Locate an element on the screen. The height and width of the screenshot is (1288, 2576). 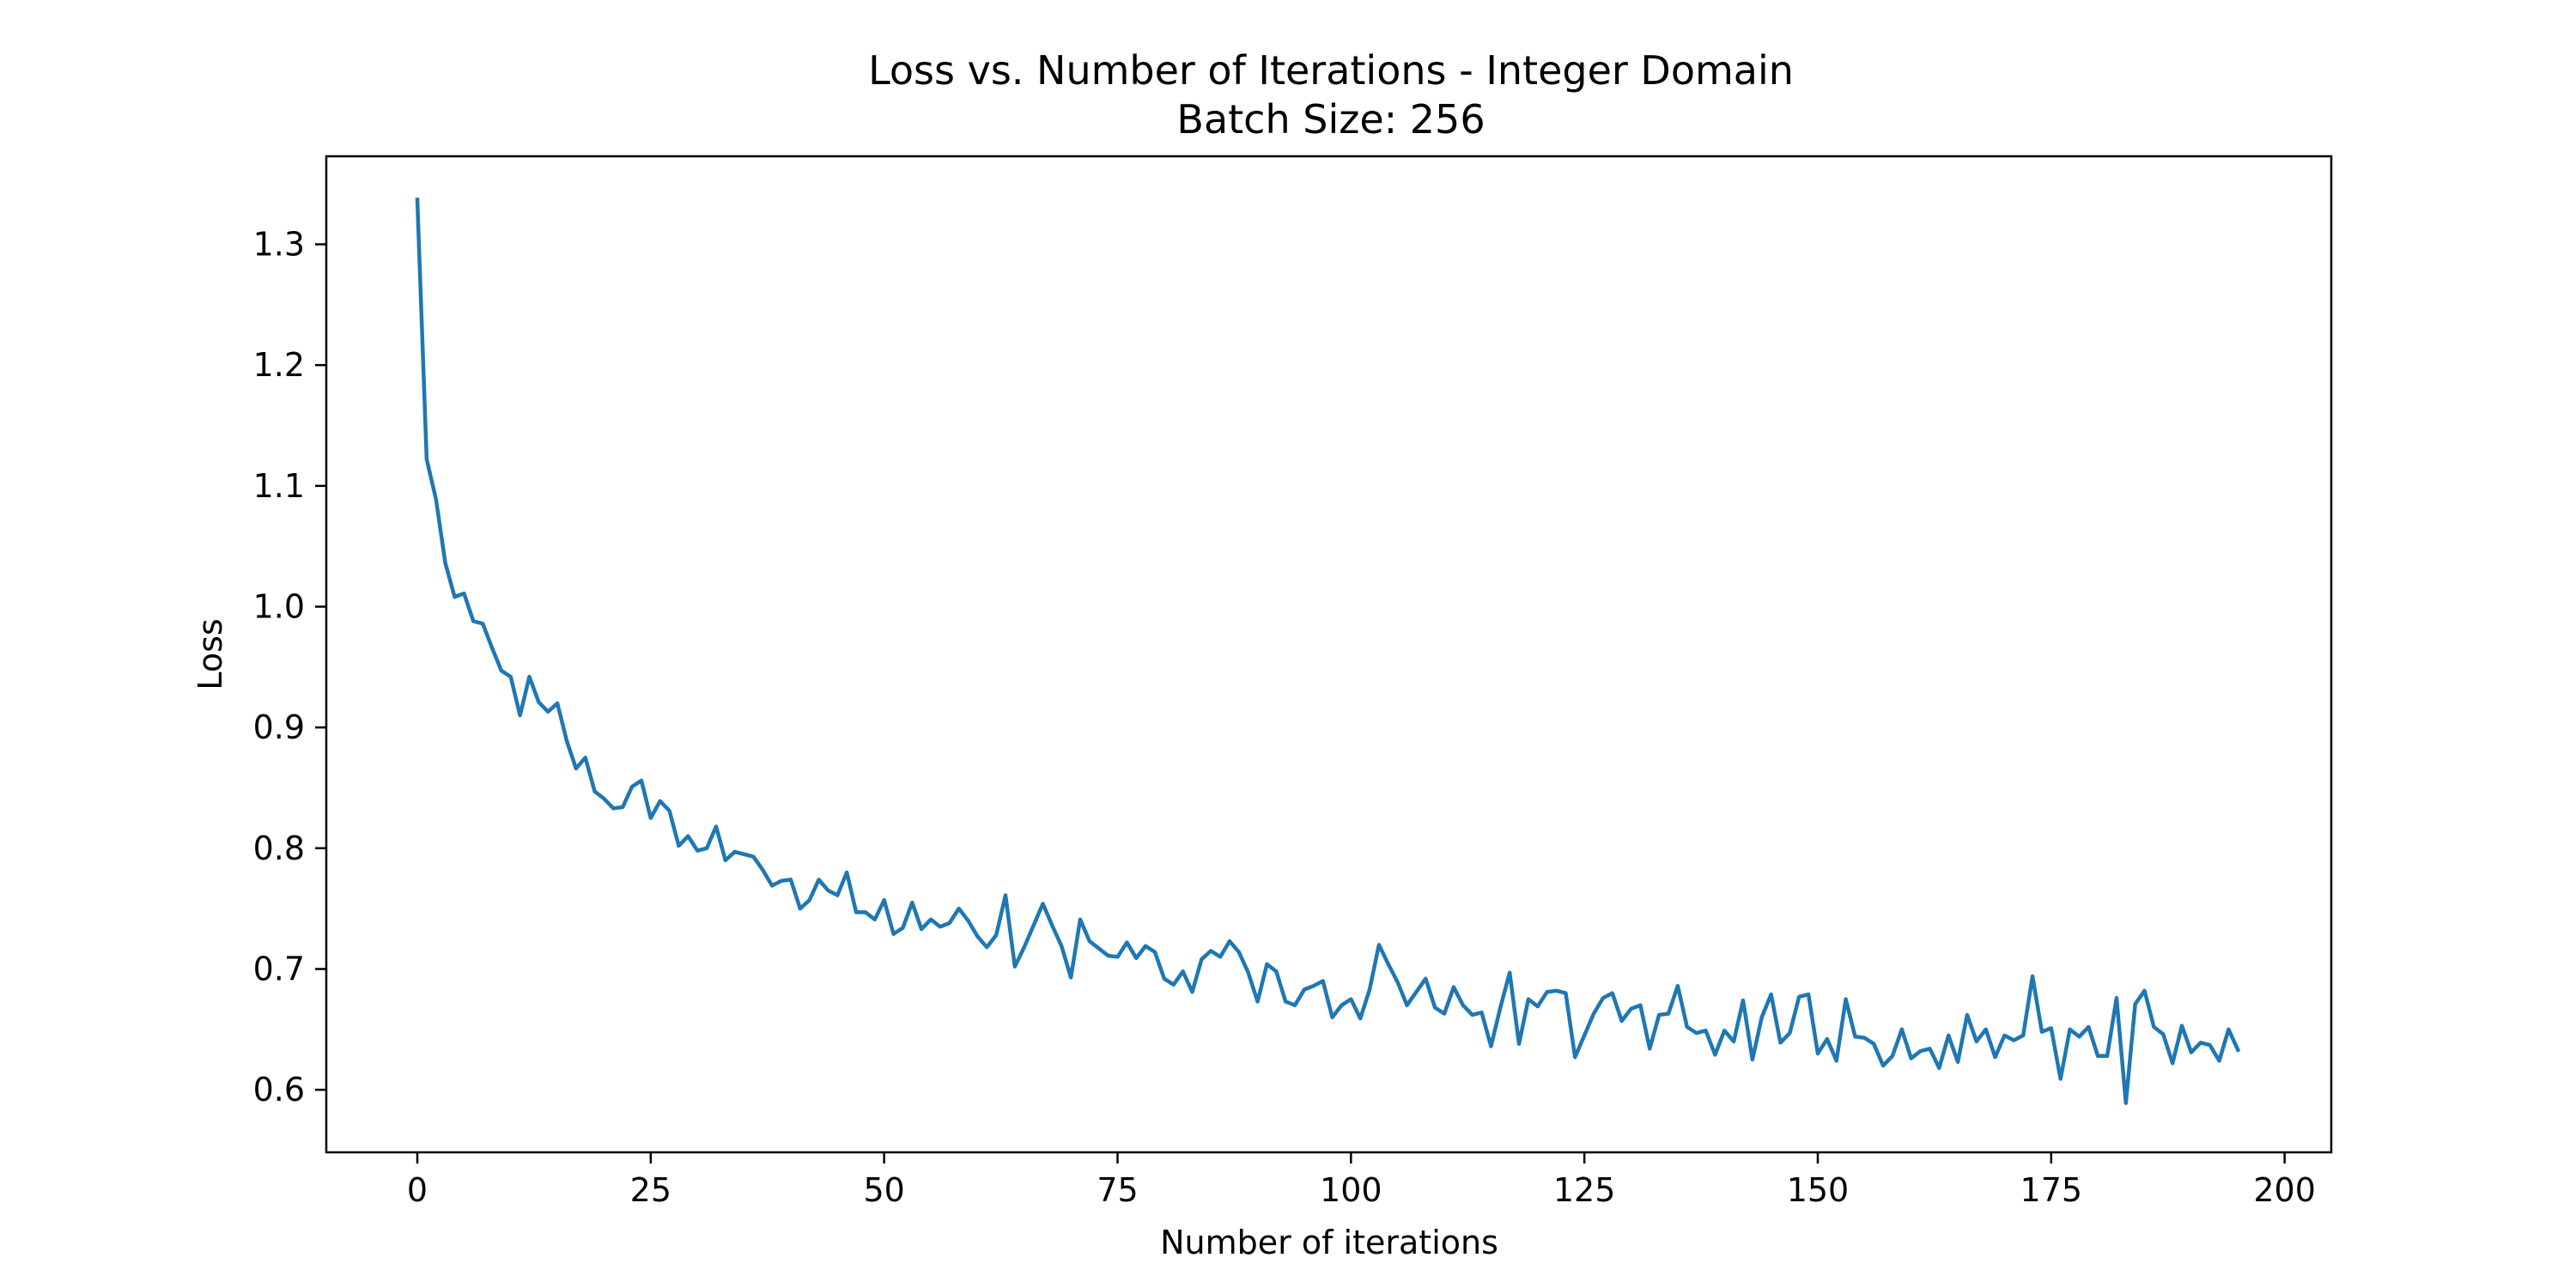
x-ticks: 0 25 50 75 100 125 150 175 200 is located at coordinates (1361, 1180).